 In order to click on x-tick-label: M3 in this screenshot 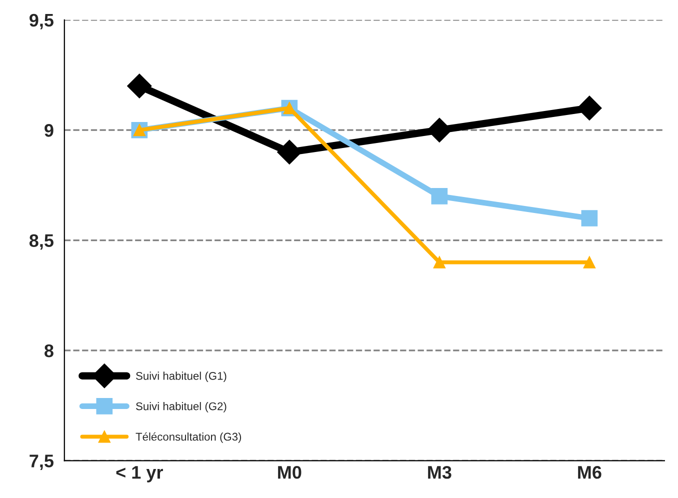, I will do `click(440, 472)`.